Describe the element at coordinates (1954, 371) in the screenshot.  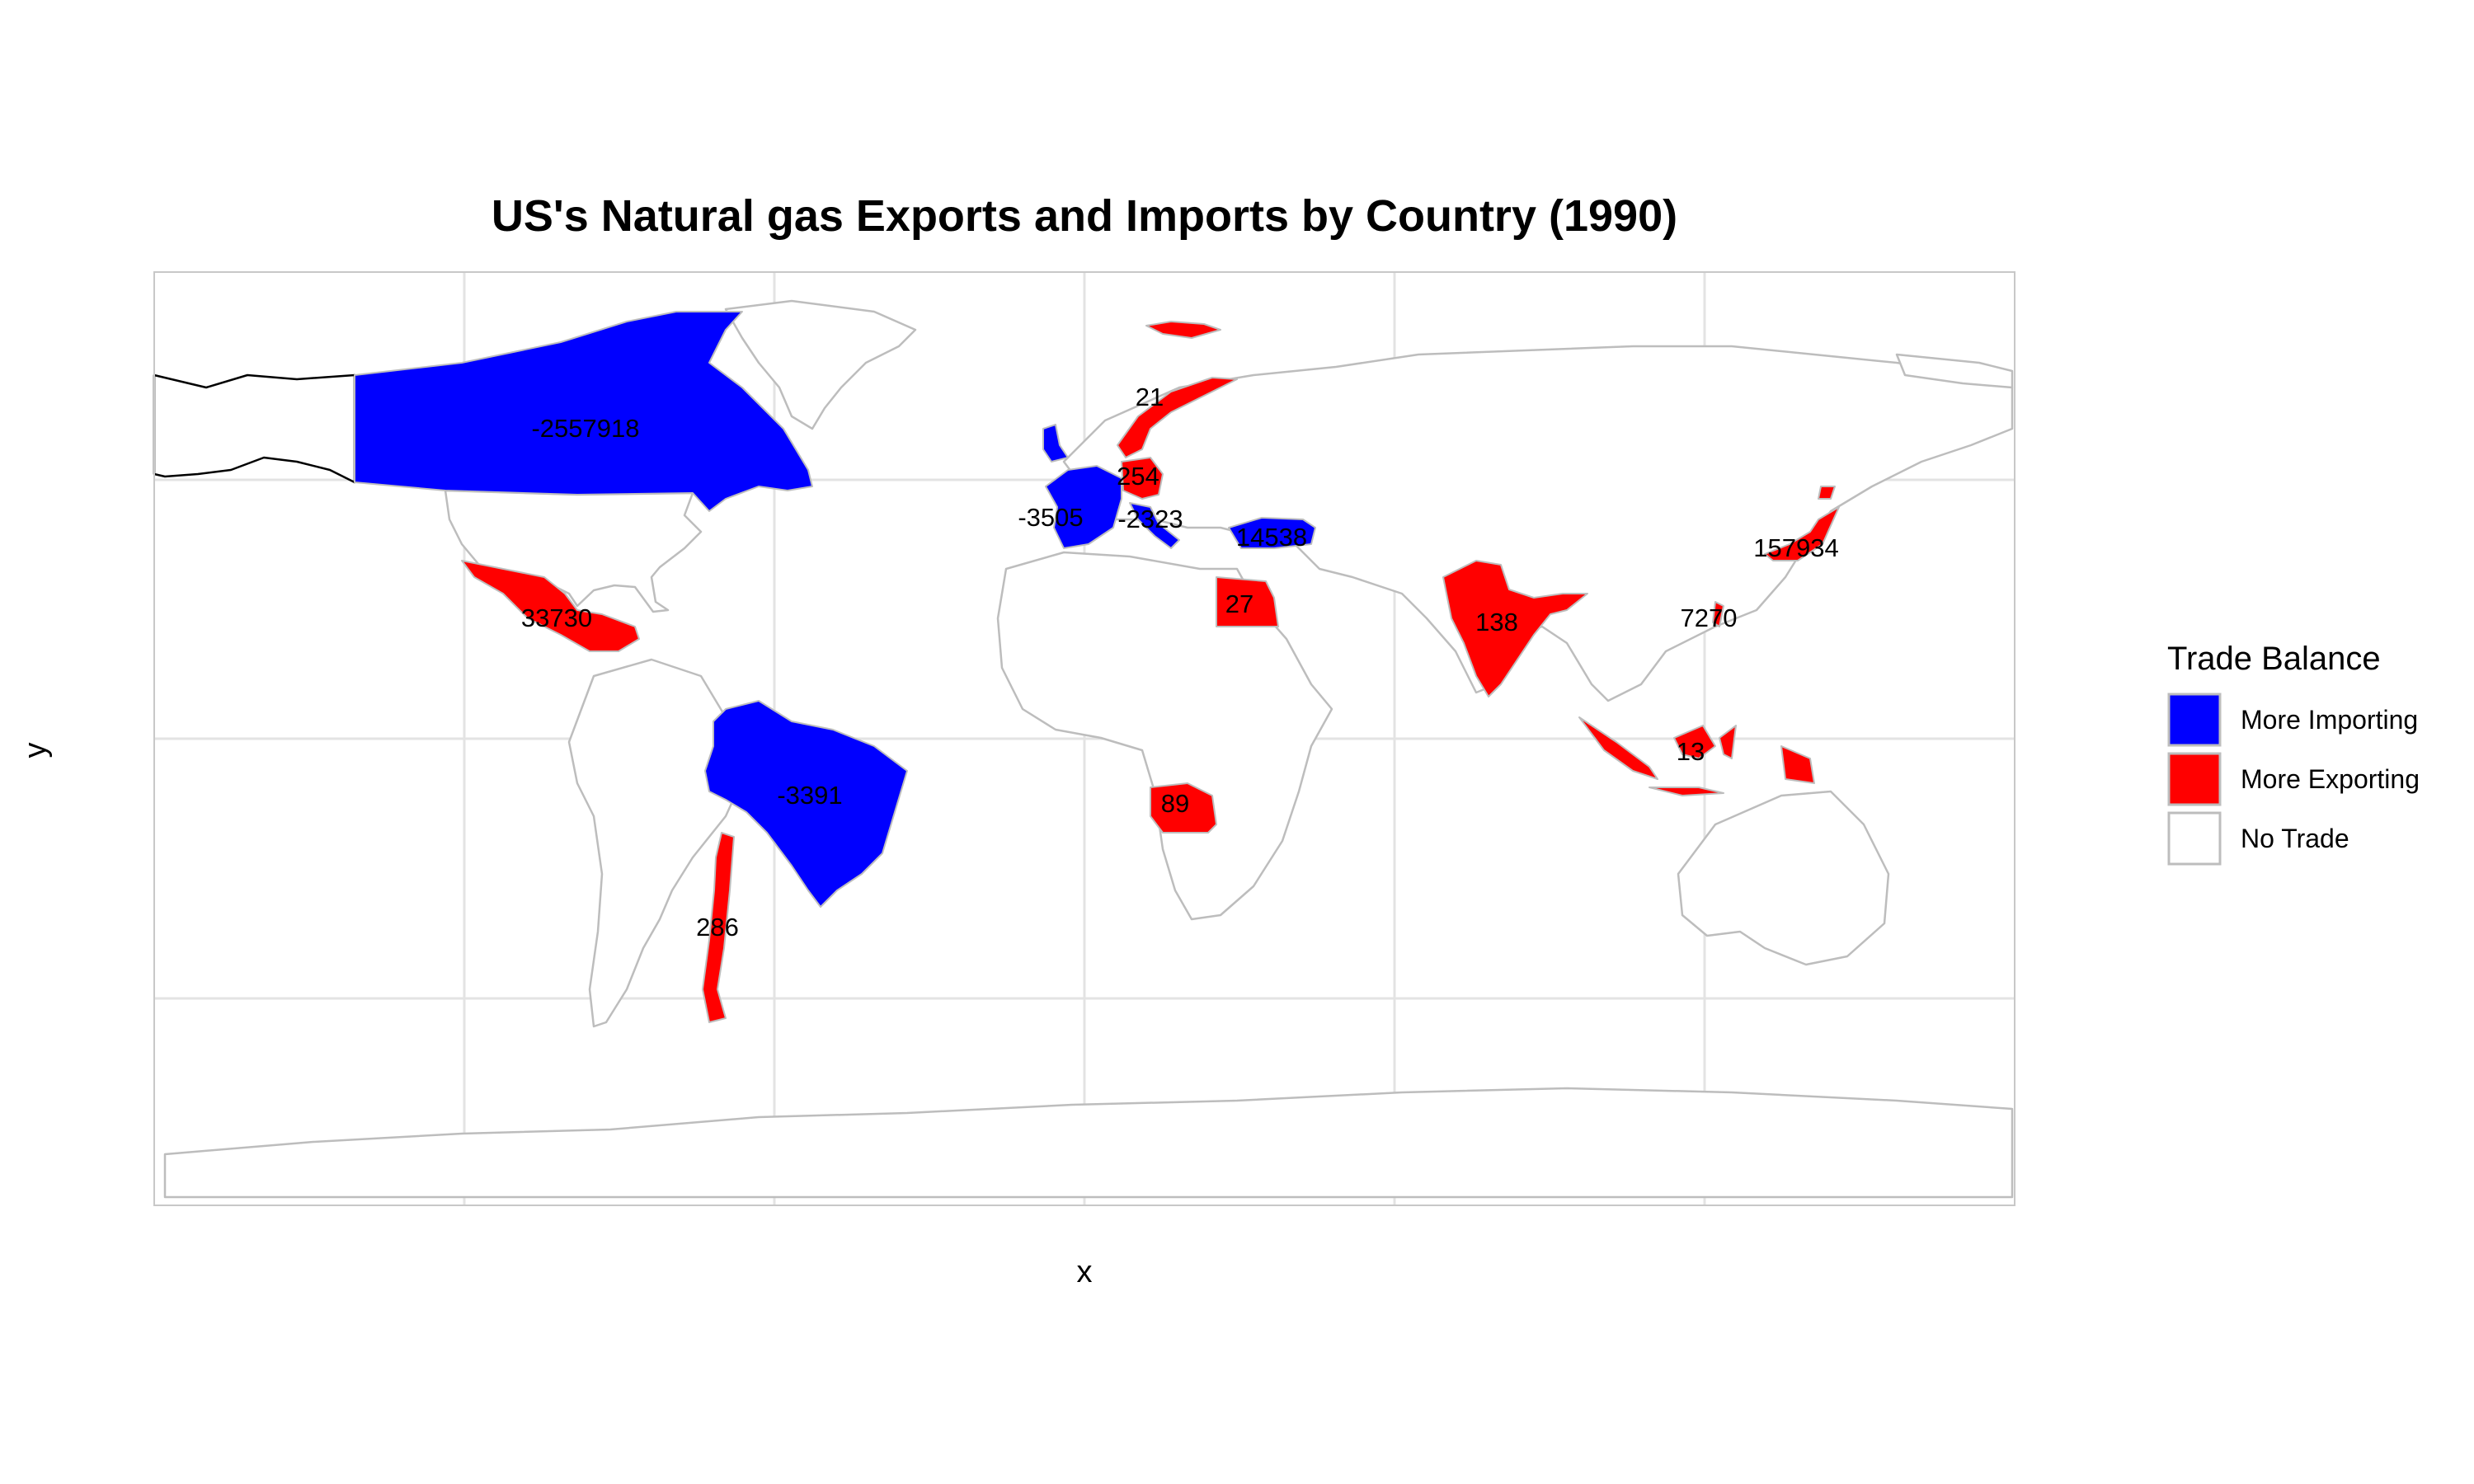
I see `russia-far-east` at that location.